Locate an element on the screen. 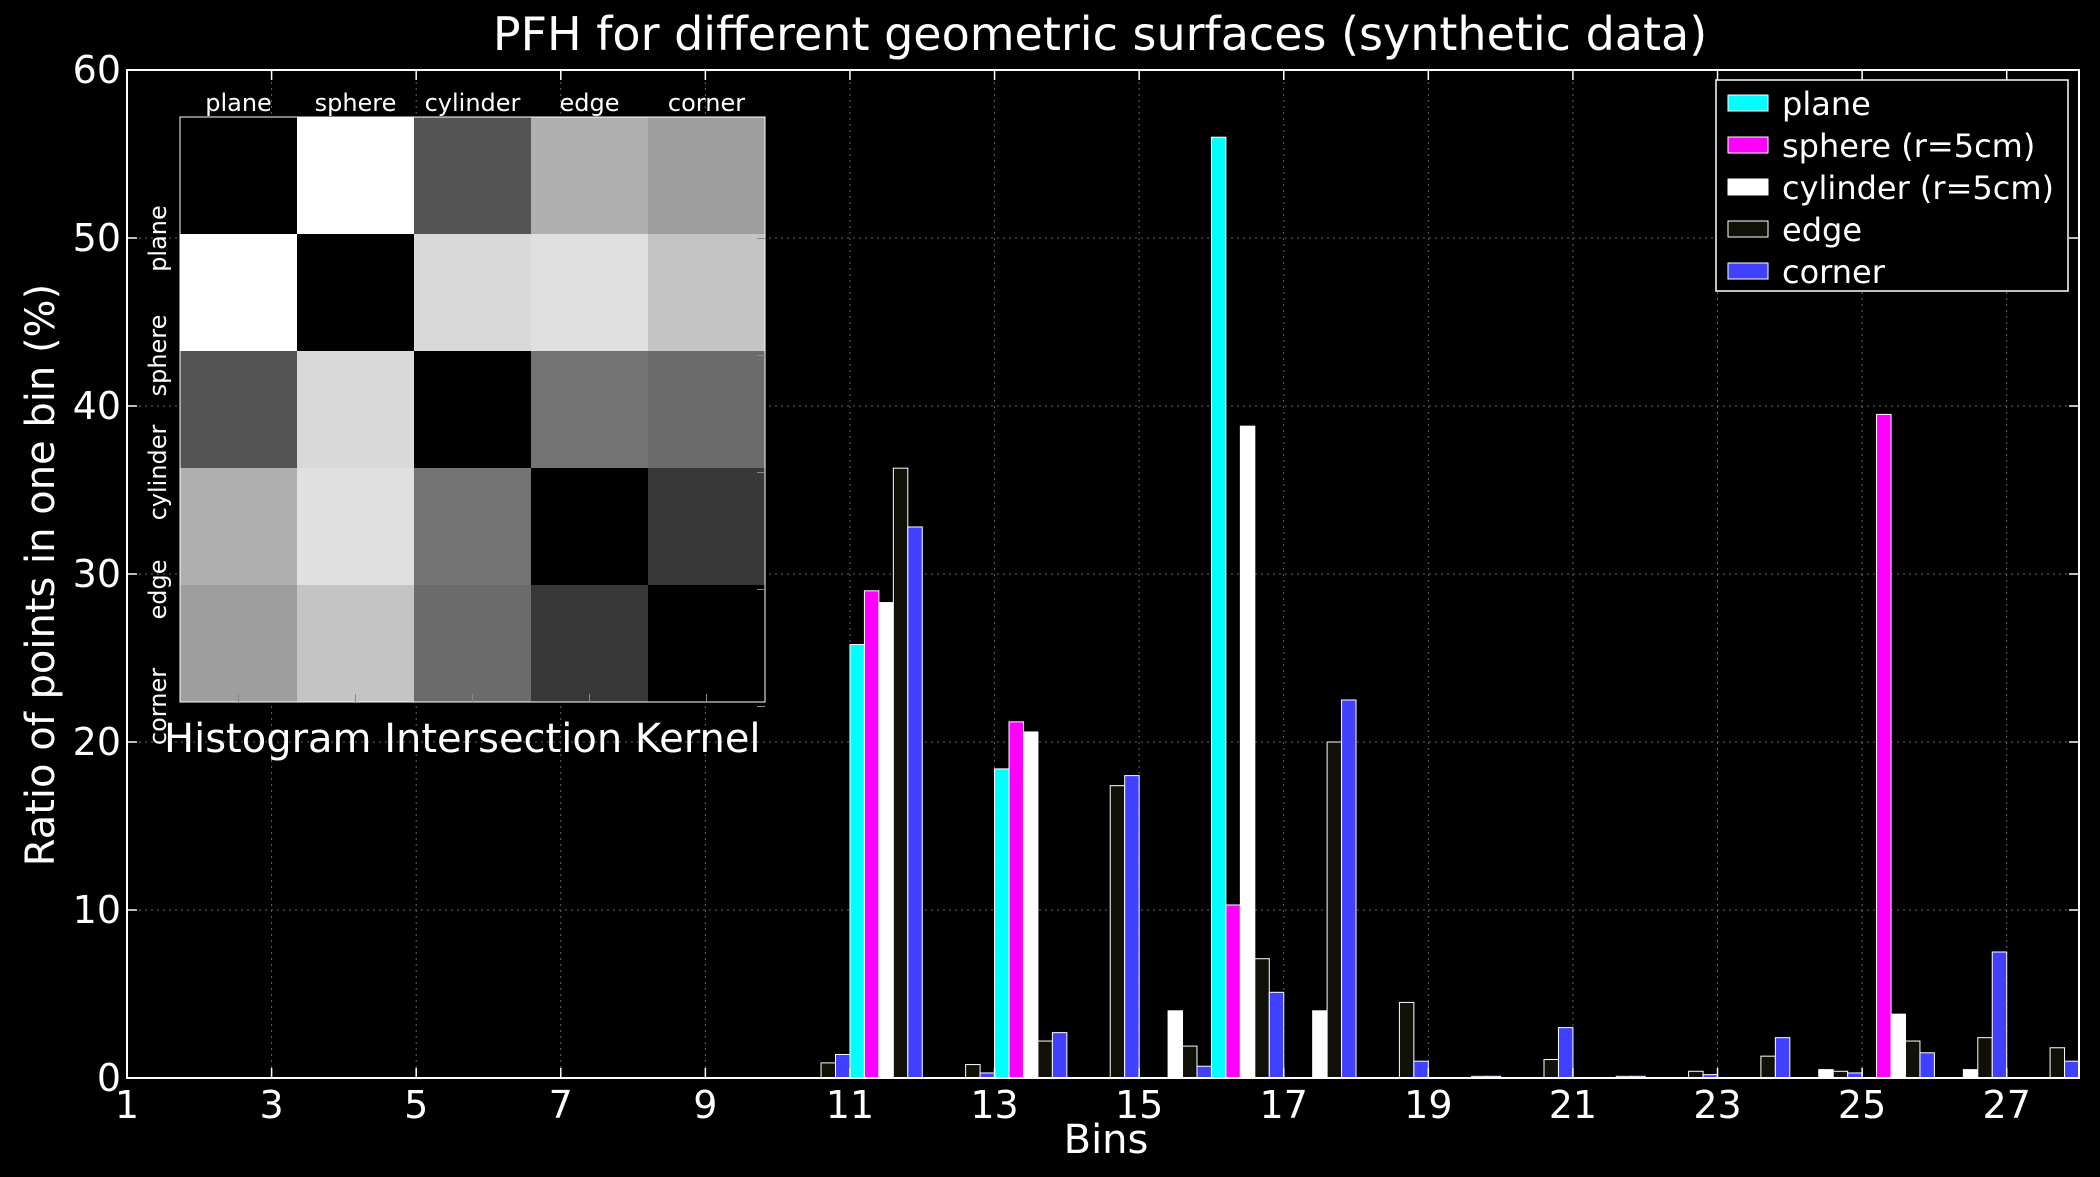 The image size is (2100, 1177). x-tick-label: 19 is located at coordinates (1428, 1105).